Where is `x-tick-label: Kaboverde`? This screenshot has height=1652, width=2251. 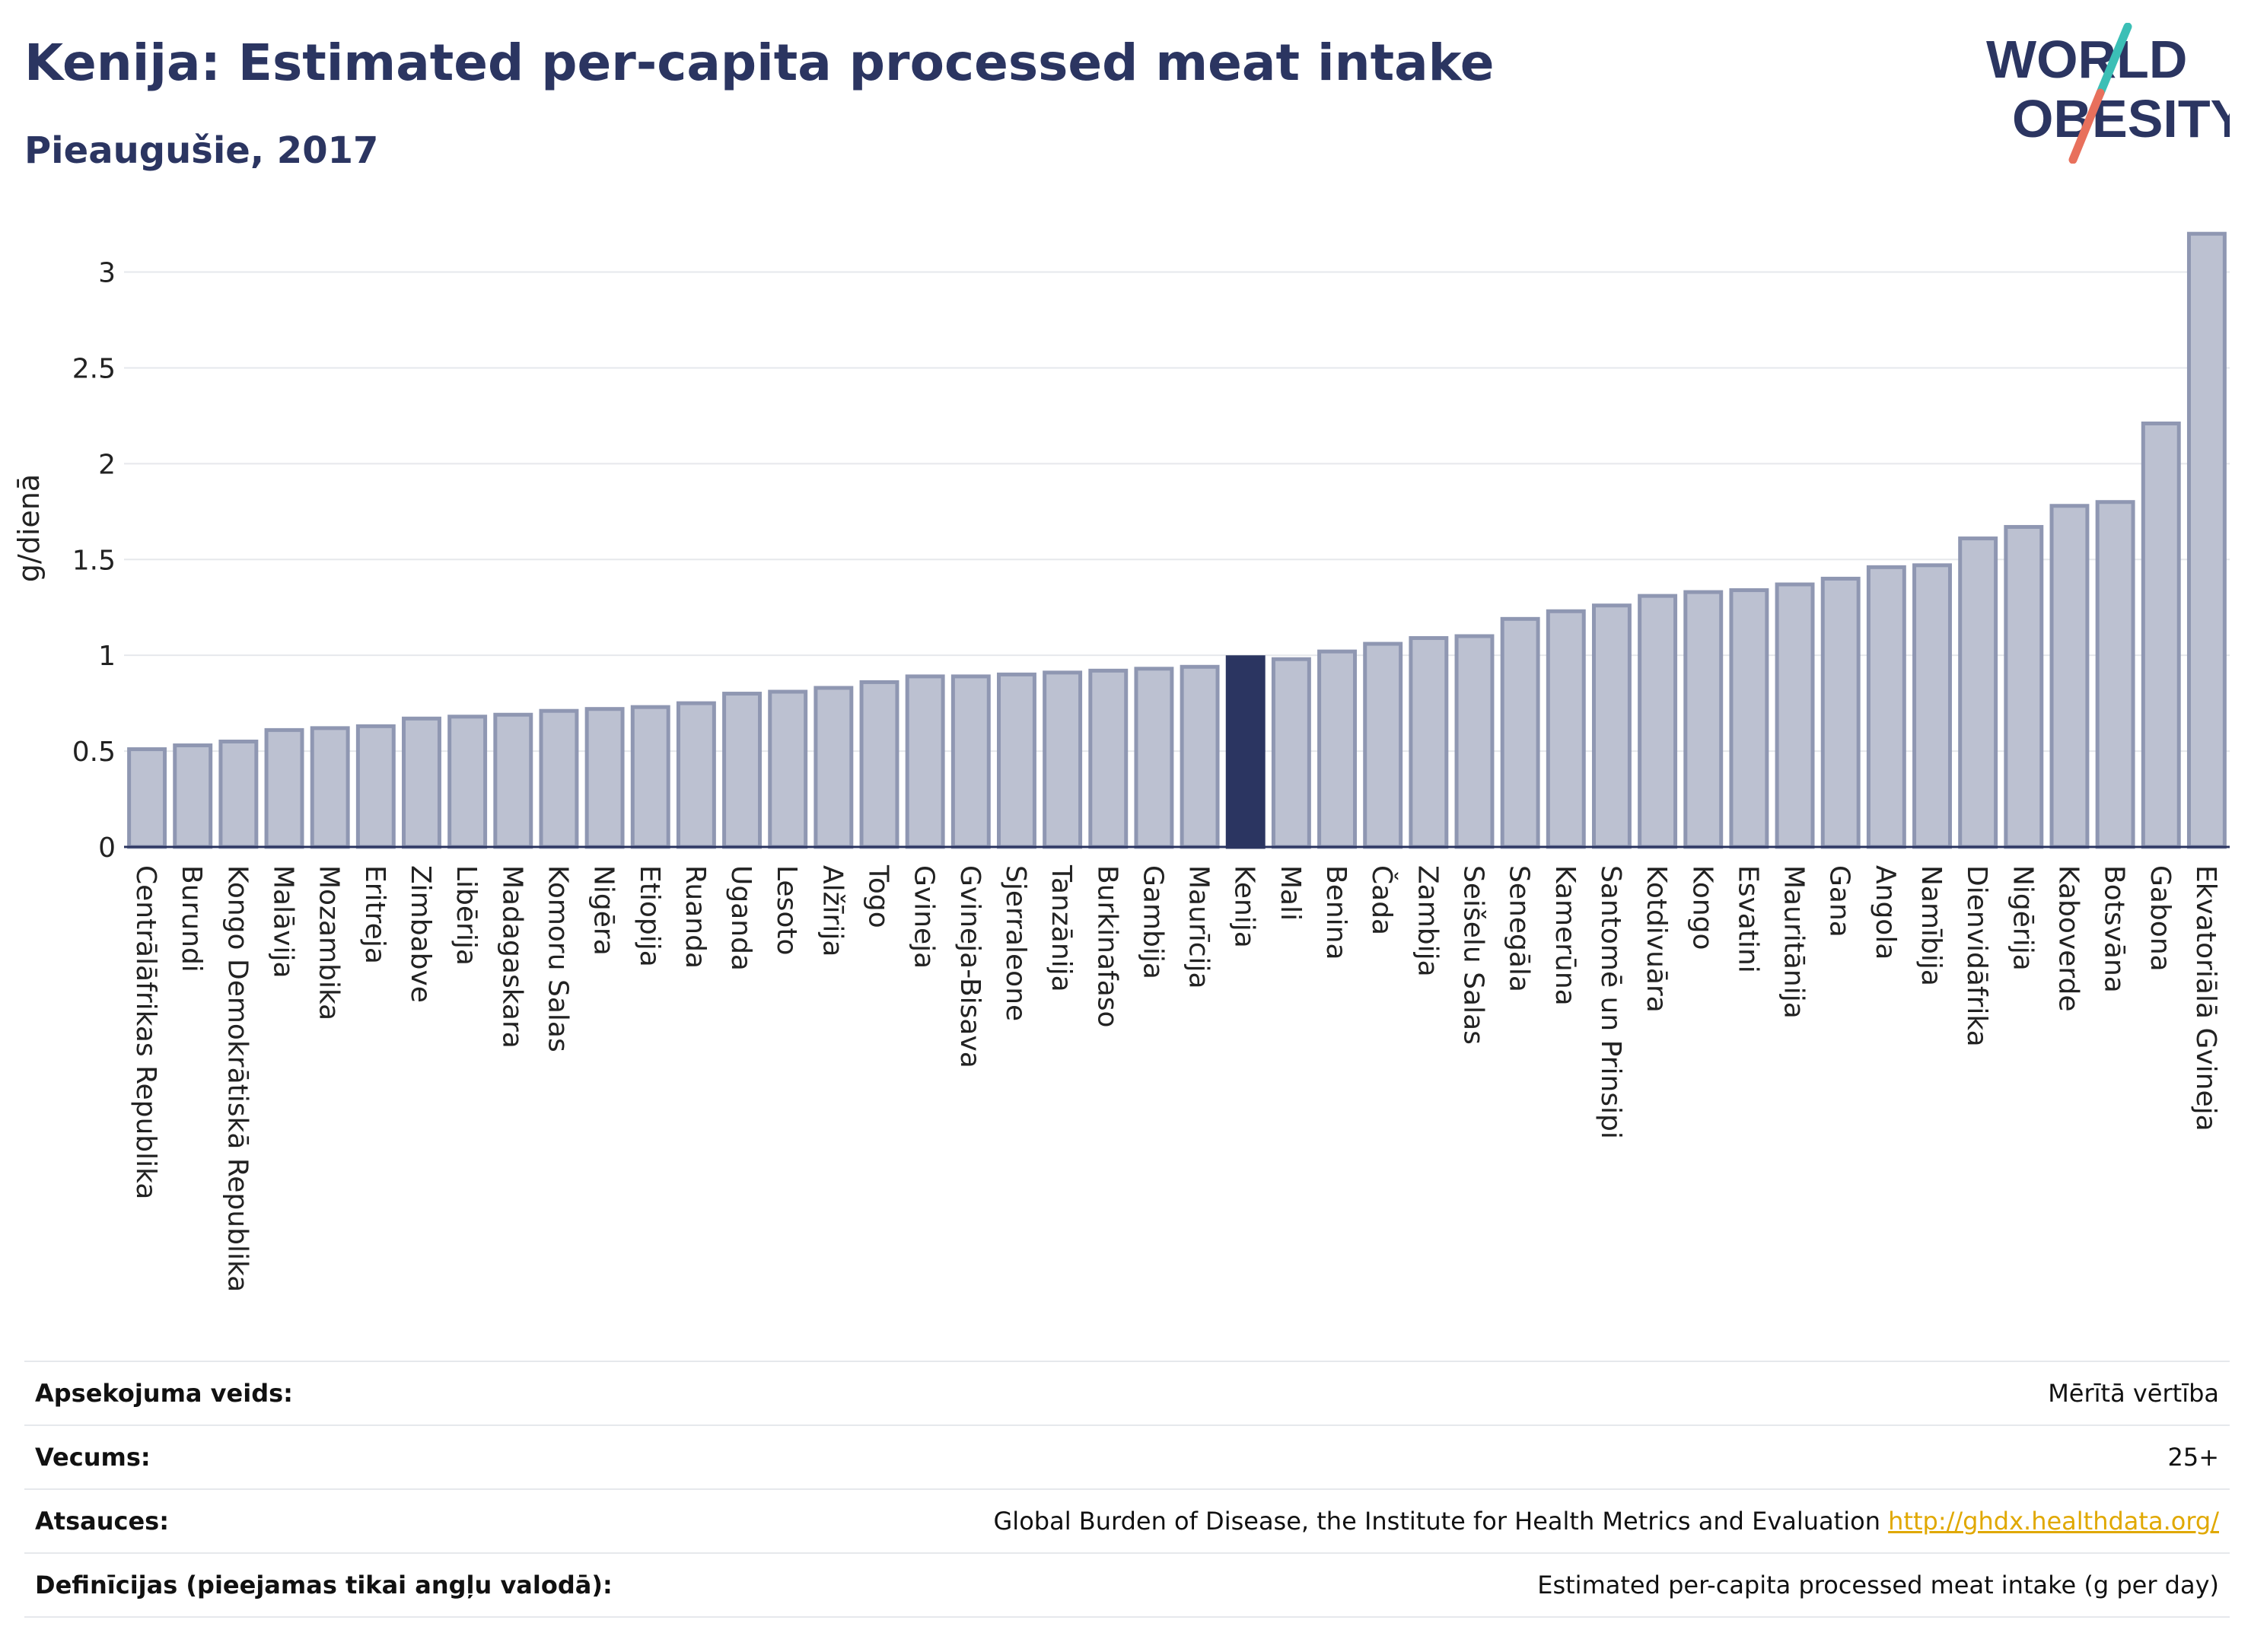
x-tick-label: Kaboverde is located at coordinates (2068, 939).